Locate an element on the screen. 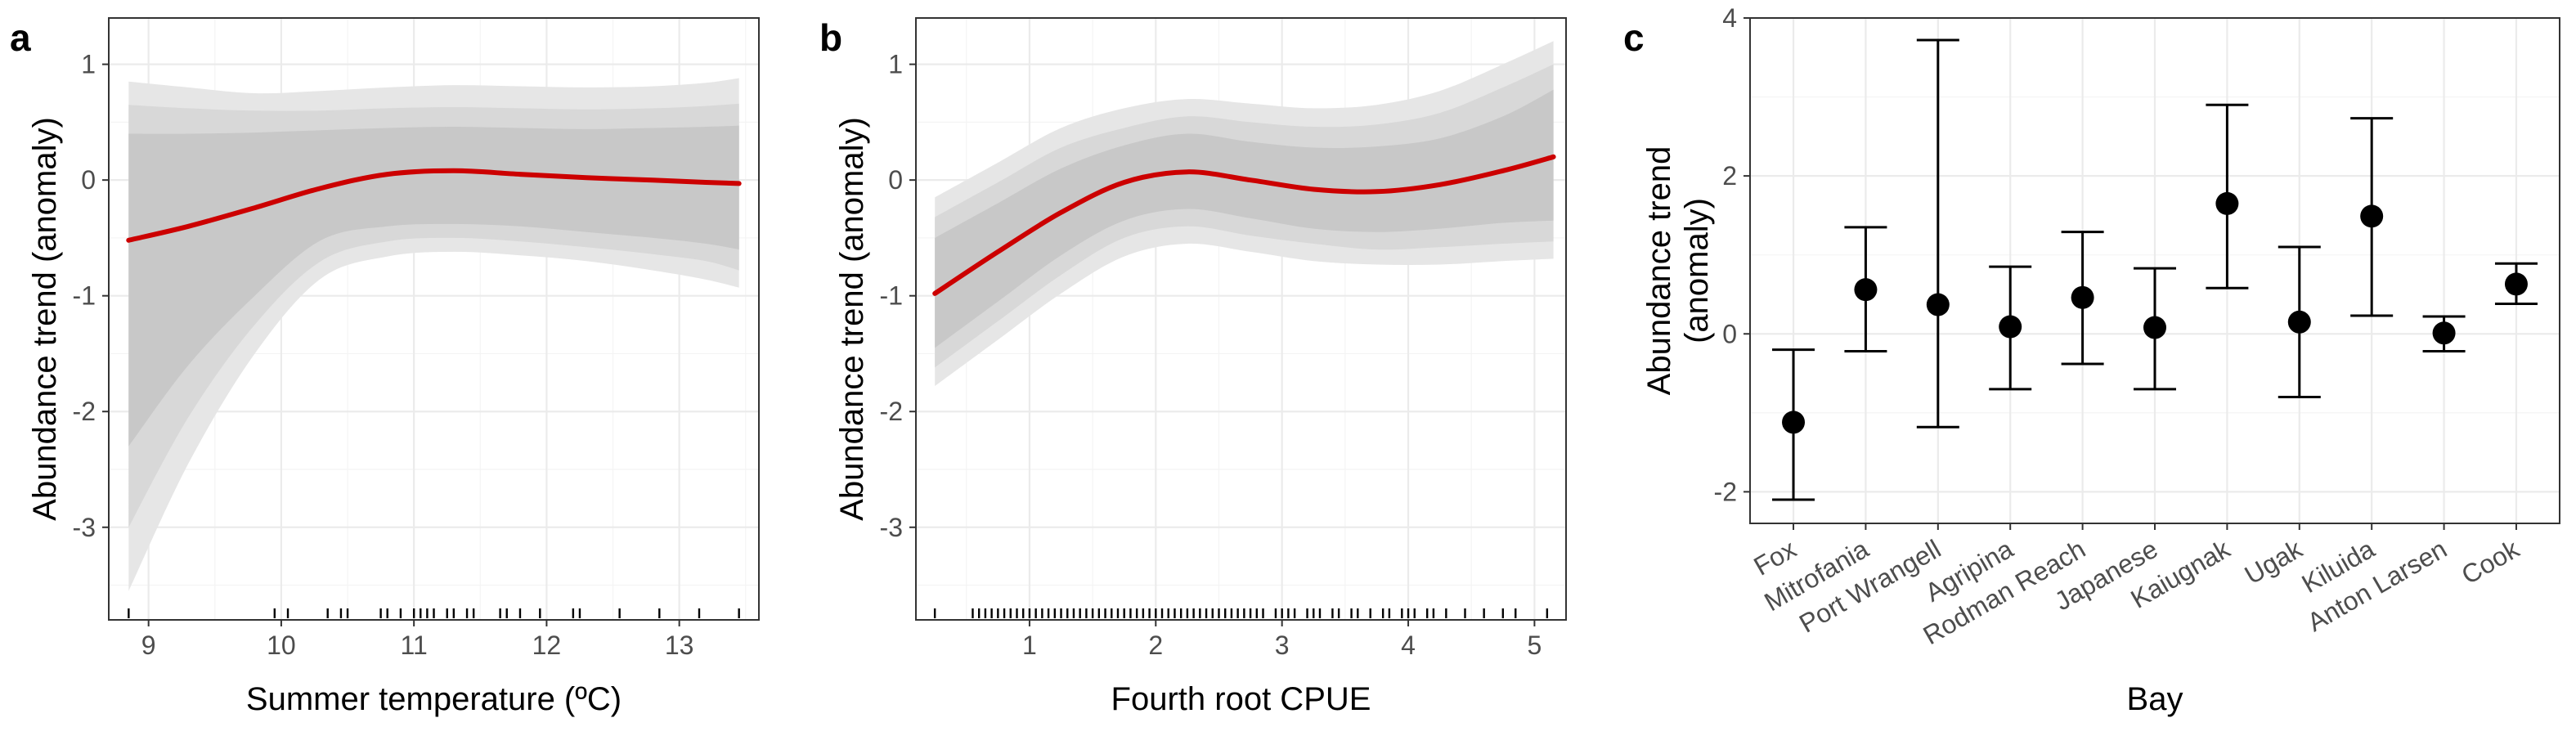 Image resolution: width=2576 pixels, height=736 pixels. panel-c-x-tick-label: Ugak is located at coordinates (2274, 562).